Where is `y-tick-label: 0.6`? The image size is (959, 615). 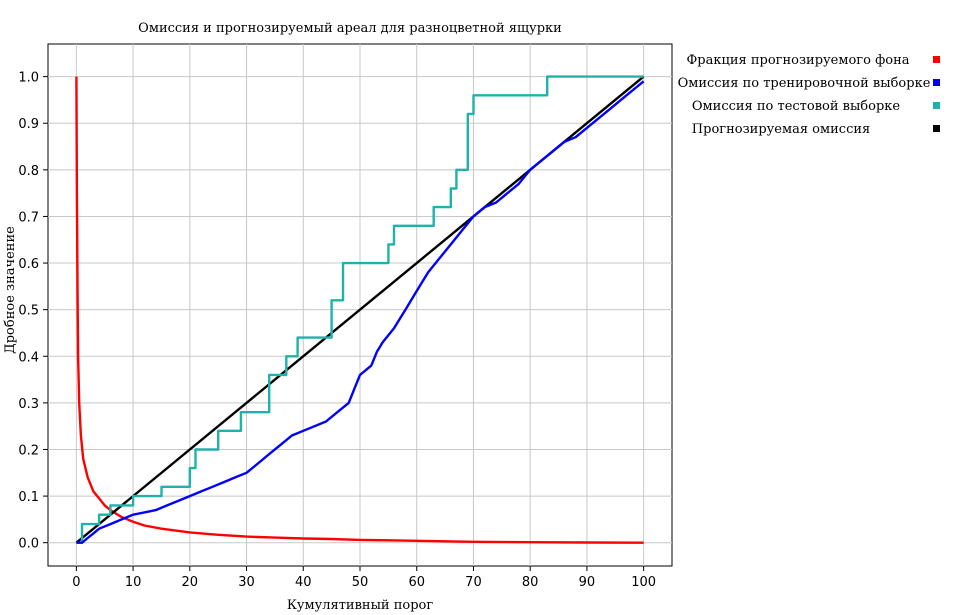
y-tick-label: 0.6 is located at coordinates (28, 264).